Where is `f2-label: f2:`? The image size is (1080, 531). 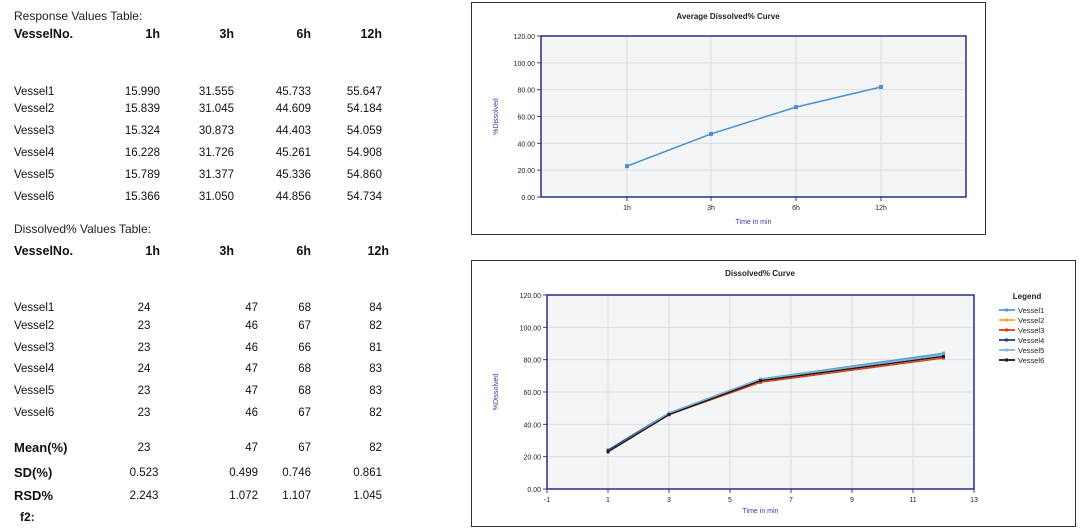
f2-label: f2: is located at coordinates (27, 517).